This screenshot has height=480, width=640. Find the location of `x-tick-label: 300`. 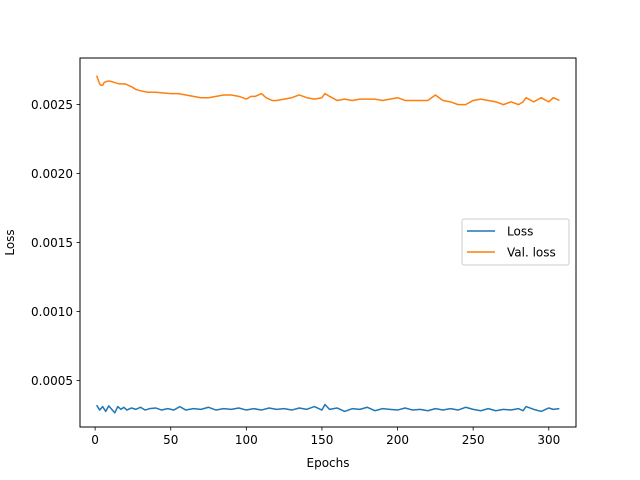

x-tick-label: 300 is located at coordinates (548, 440).